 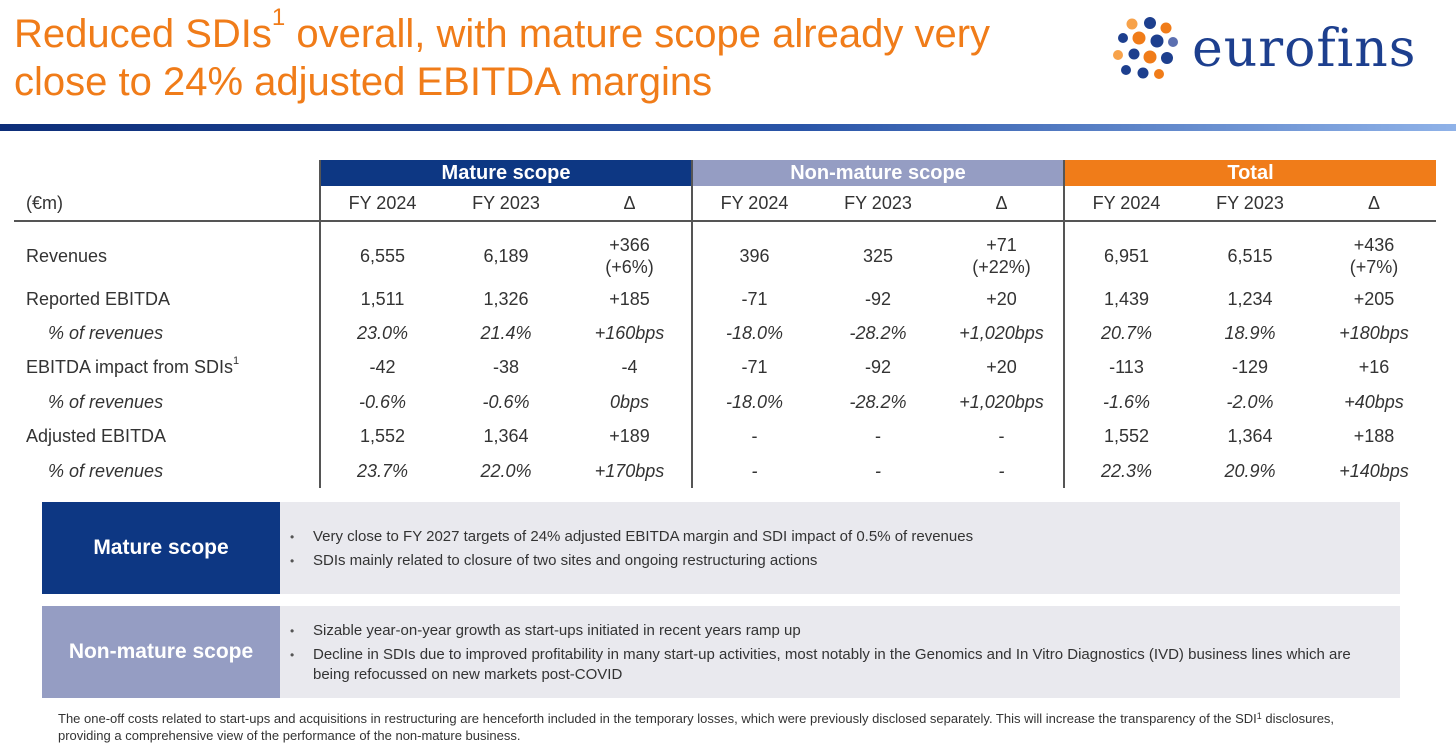 I want to click on table-cell: 325, so click(x=878, y=256).